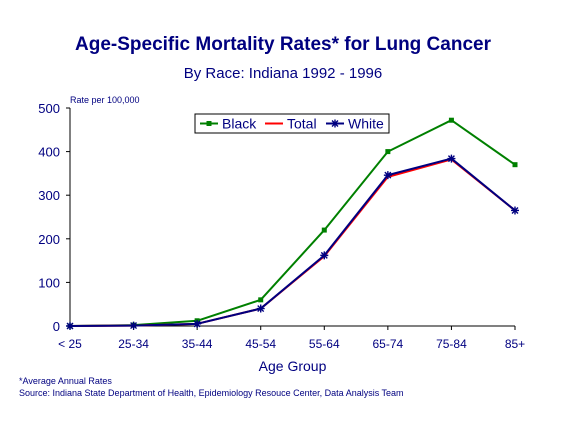  I want to click on y-tick-label: 300, so click(49, 195).